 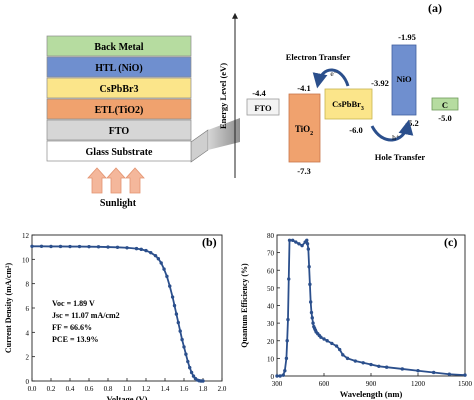 What do you see at coordinates (465, 384) in the screenshot?
I see `x-tick-label: 1500` at bounding box center [465, 384].